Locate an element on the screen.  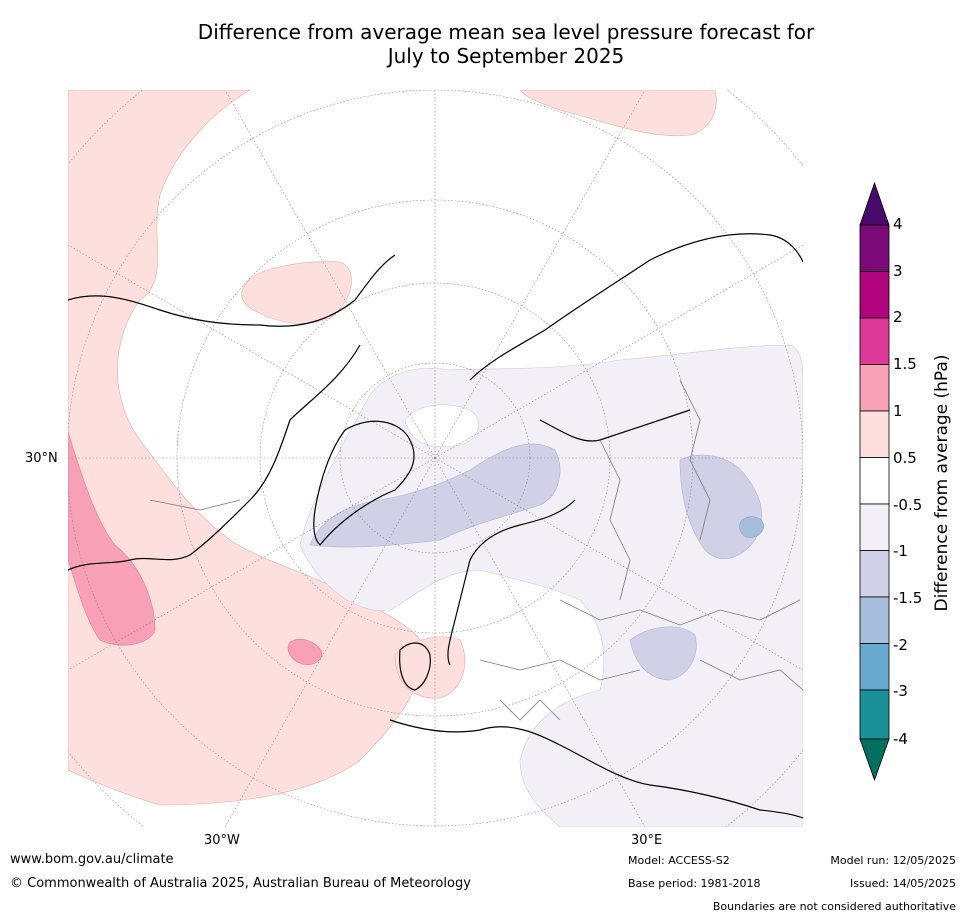
colorbar-band-neg1.5-neg2 is located at coordinates (874, 620).